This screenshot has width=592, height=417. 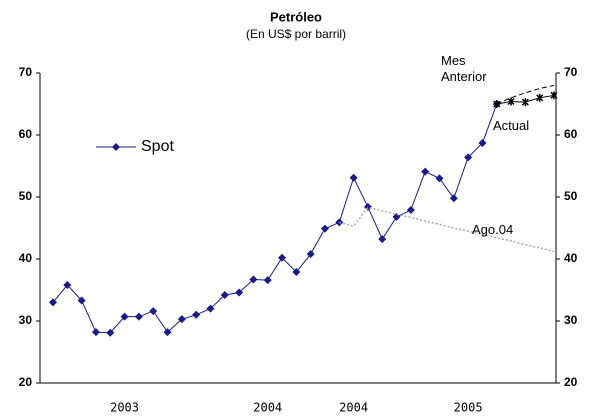 I want to click on y2-tick-label: 70, so click(x=571, y=72).